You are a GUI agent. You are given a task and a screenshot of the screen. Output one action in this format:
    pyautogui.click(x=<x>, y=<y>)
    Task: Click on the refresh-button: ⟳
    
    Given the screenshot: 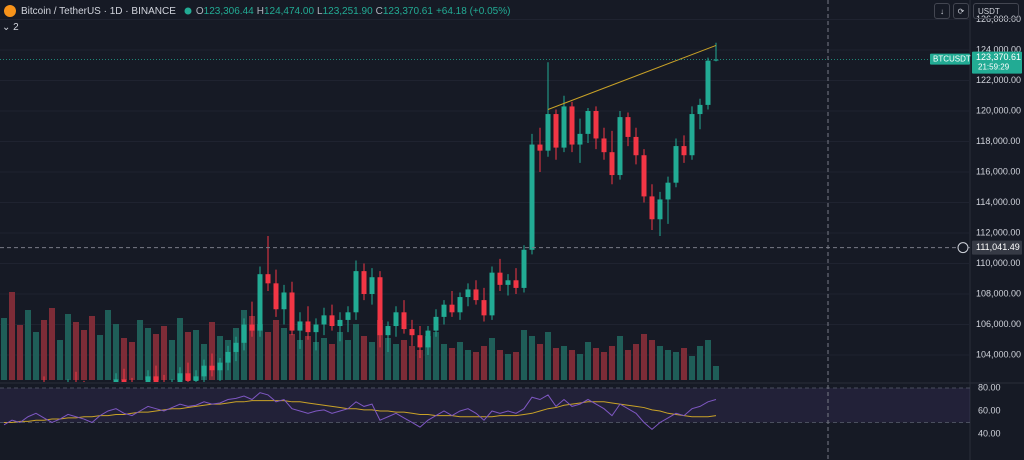 What is the action you would take?
    pyautogui.click(x=961, y=11)
    